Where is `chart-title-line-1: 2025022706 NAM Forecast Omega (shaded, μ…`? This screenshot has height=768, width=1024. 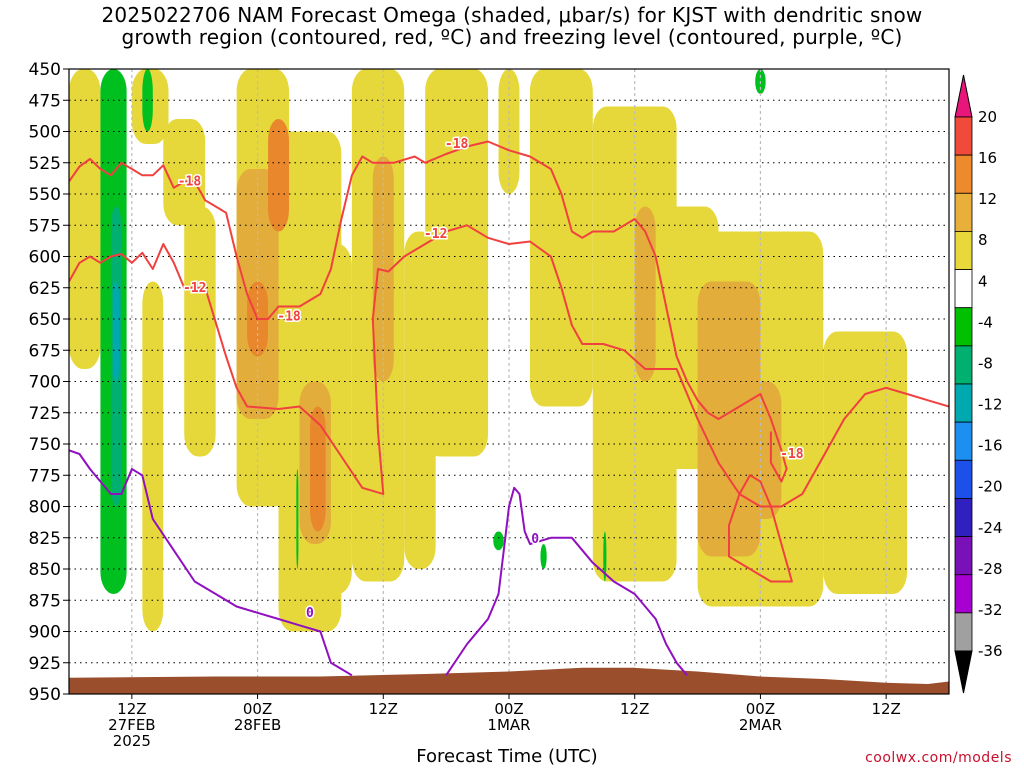 chart-title-line-1: 2025022706 NAM Forecast Omega (shaded, μ… is located at coordinates (512, 15).